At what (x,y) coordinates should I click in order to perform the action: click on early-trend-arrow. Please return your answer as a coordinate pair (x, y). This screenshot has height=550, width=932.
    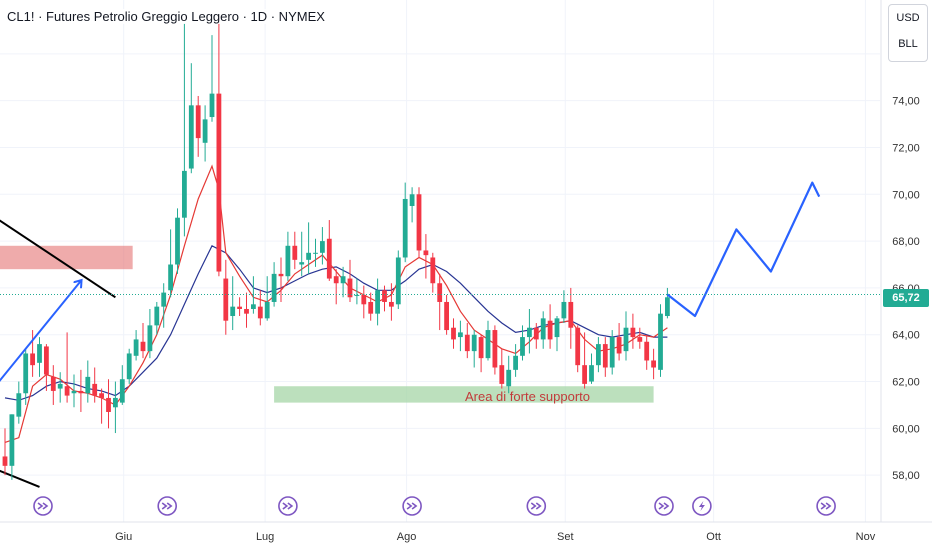
    Looking at the image, I should click on (40, 331).